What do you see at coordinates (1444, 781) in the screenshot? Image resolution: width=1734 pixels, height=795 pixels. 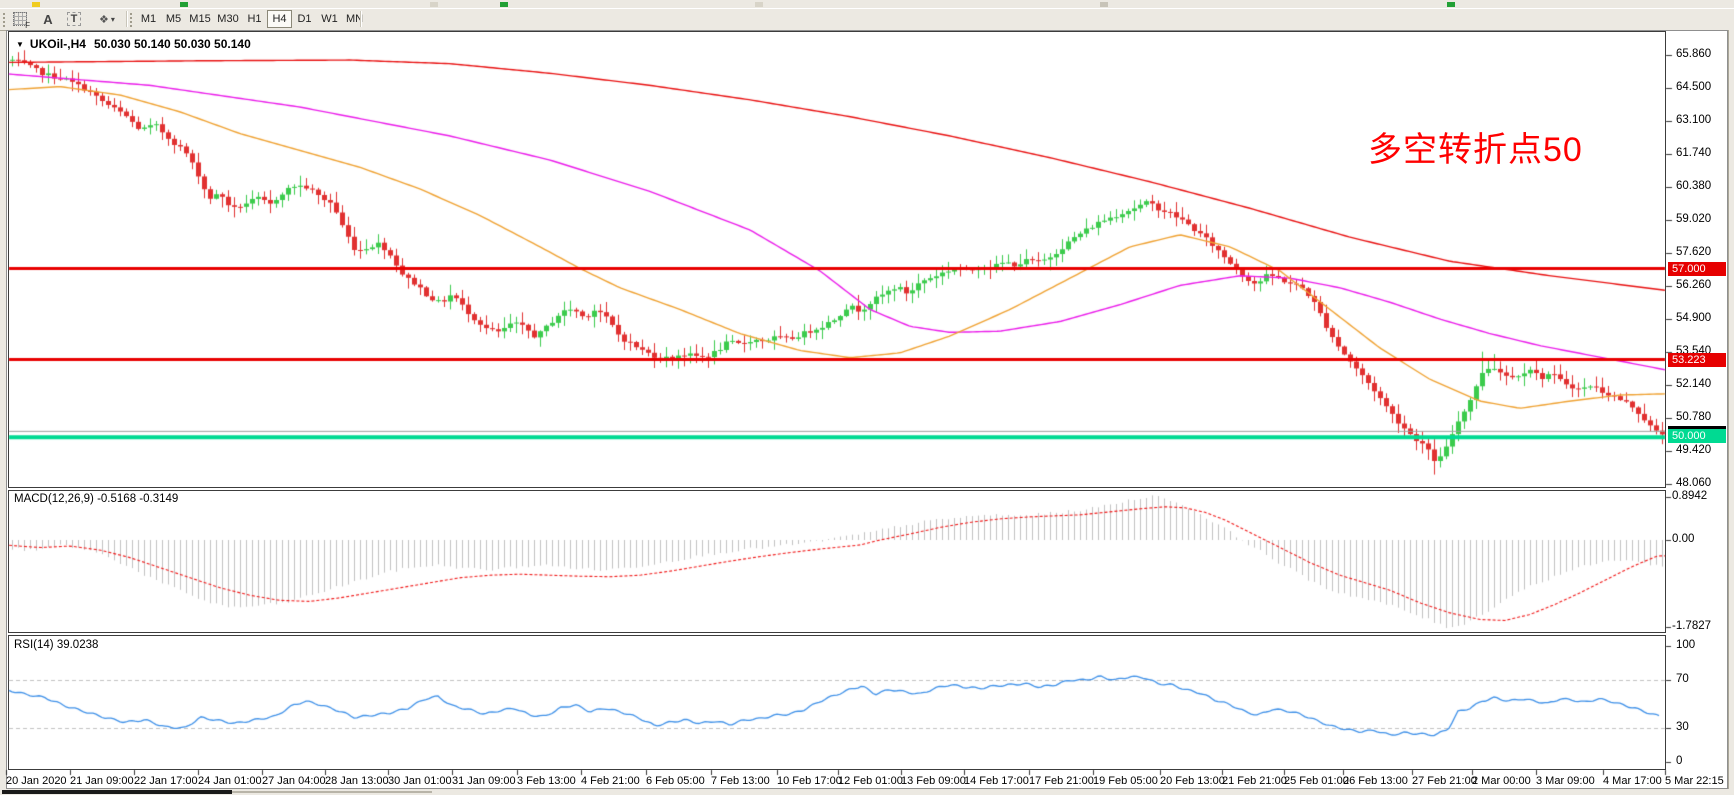 I see `time-axis-label: 27 Feb 21:00` at bounding box center [1444, 781].